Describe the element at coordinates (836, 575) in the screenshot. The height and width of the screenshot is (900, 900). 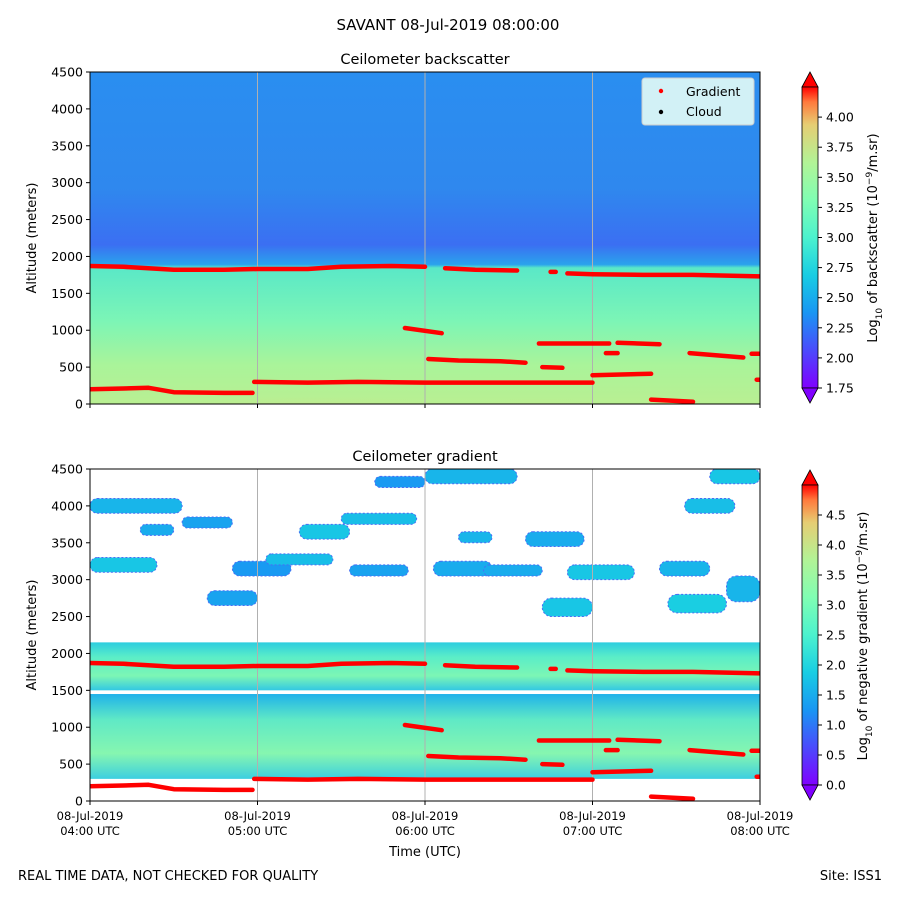
I see `colorbar-tick-label: 3.5` at that location.